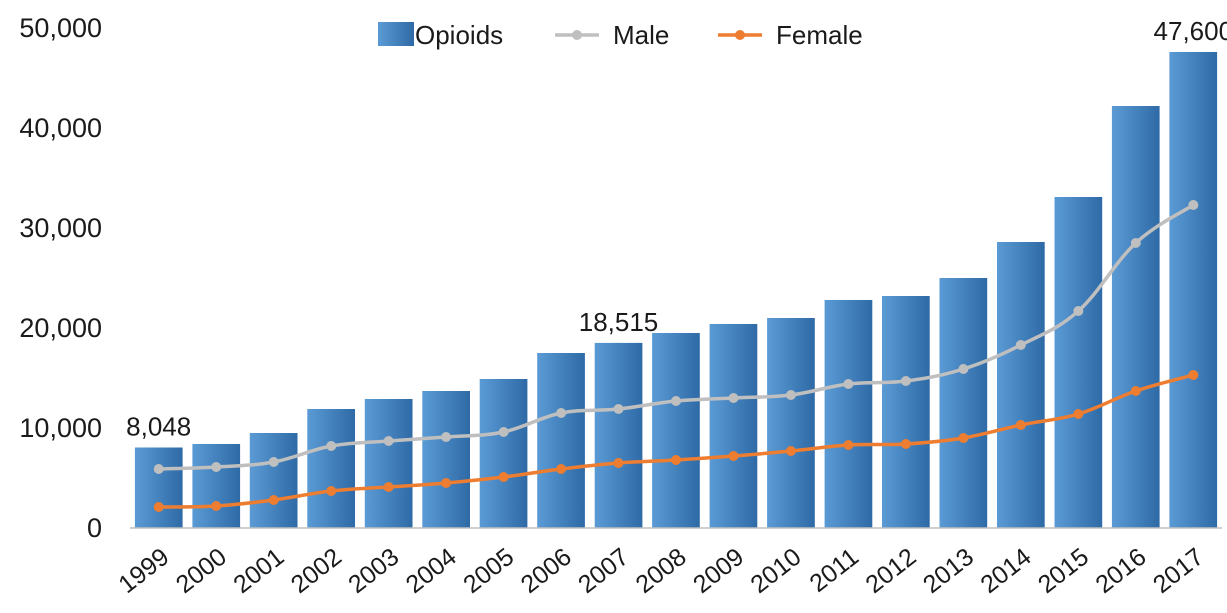 The image size is (1227, 613). I want to click on female-point-2002, so click(331, 491).